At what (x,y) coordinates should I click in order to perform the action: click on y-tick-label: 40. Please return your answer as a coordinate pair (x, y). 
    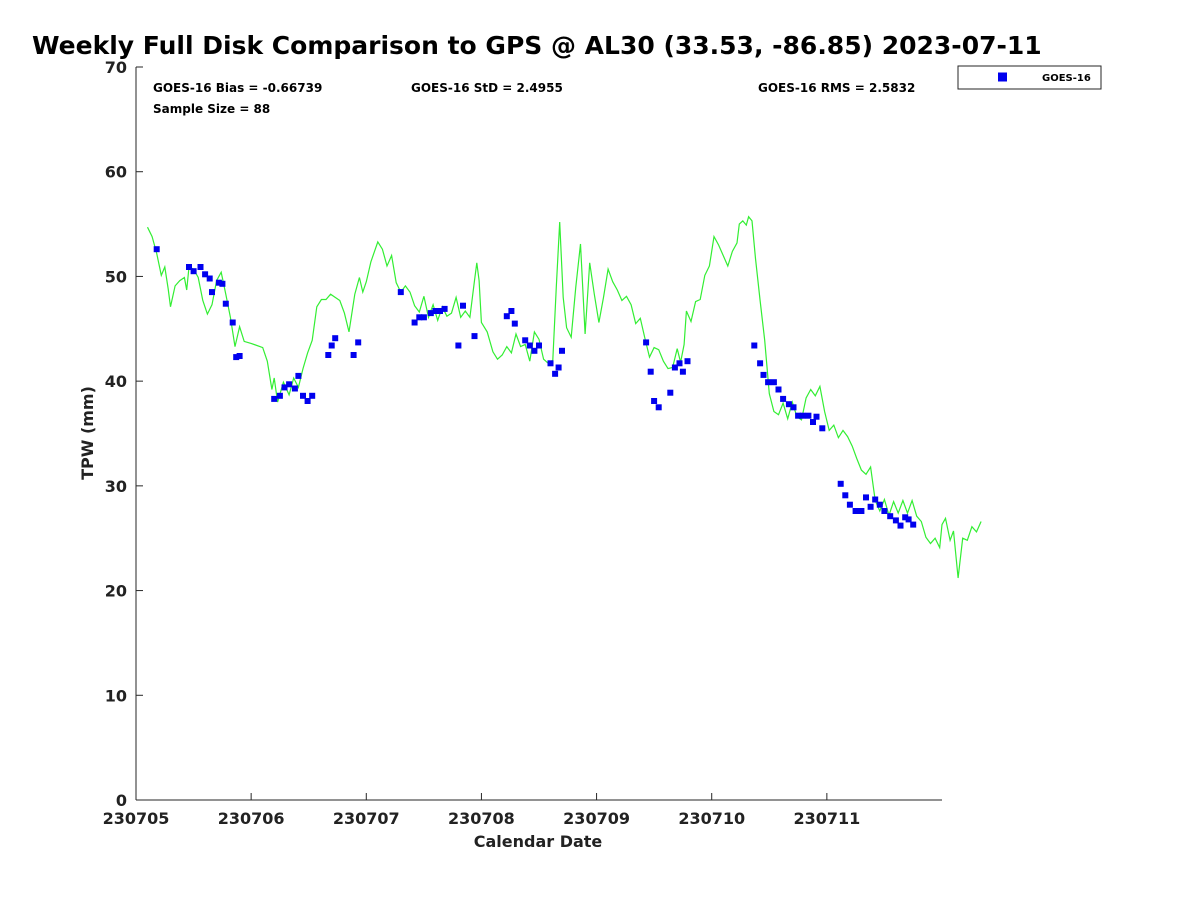
    Looking at the image, I should click on (116, 381).